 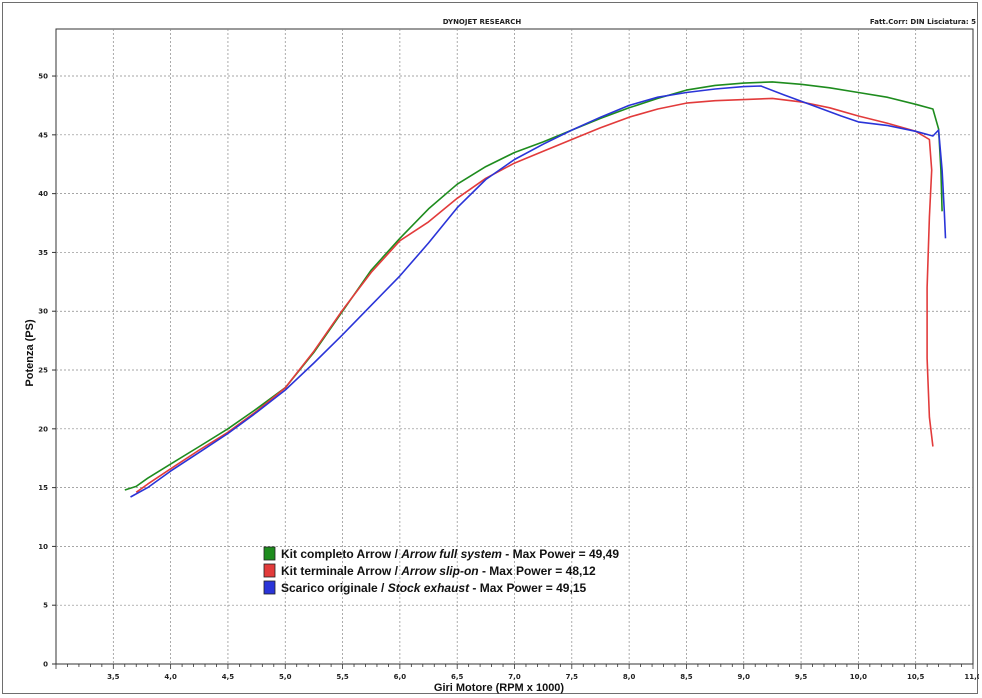 I want to click on x-tick-label: 11,0, so click(x=971, y=677).